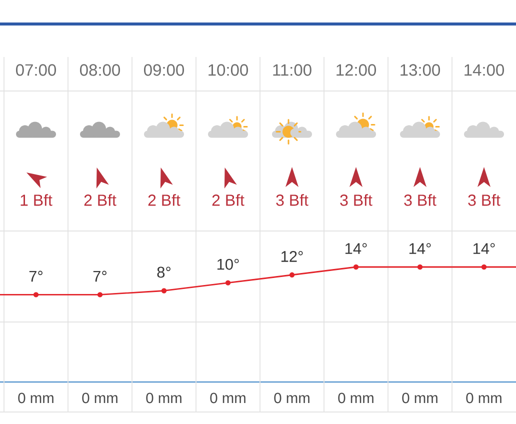 The width and height of the screenshot is (516, 424). Describe the element at coordinates (228, 70) in the screenshot. I see `x-tick-label: 10:00` at that location.